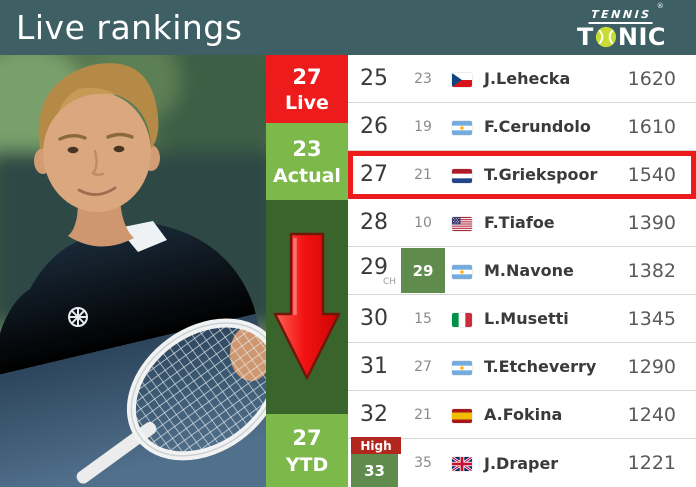 The image size is (696, 487). Describe the element at coordinates (541, 174) in the screenshot. I see `player-name: T.Griekspoor` at that location.